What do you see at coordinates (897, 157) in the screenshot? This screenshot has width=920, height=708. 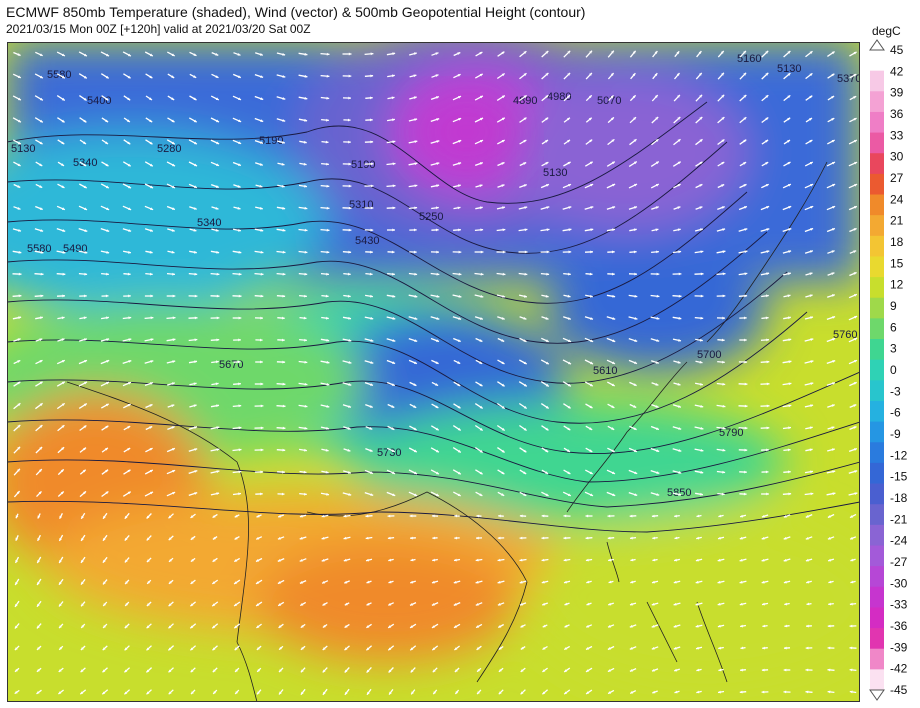 I see `colorbar-tick-label: 30` at bounding box center [897, 157].